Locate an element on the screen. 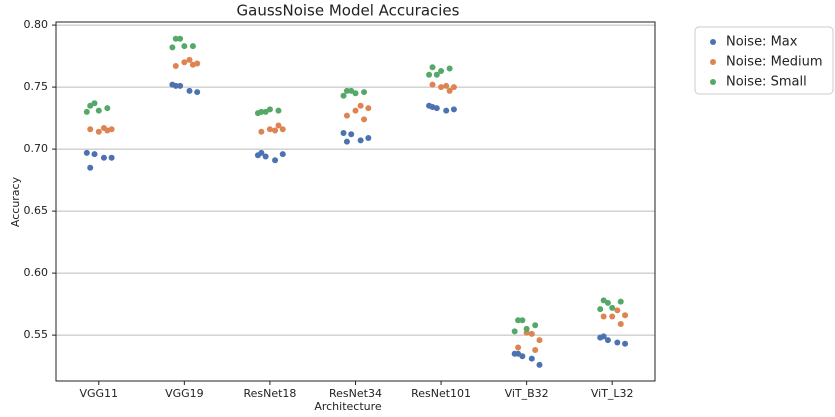  legend-box is located at coordinates (764, 60).